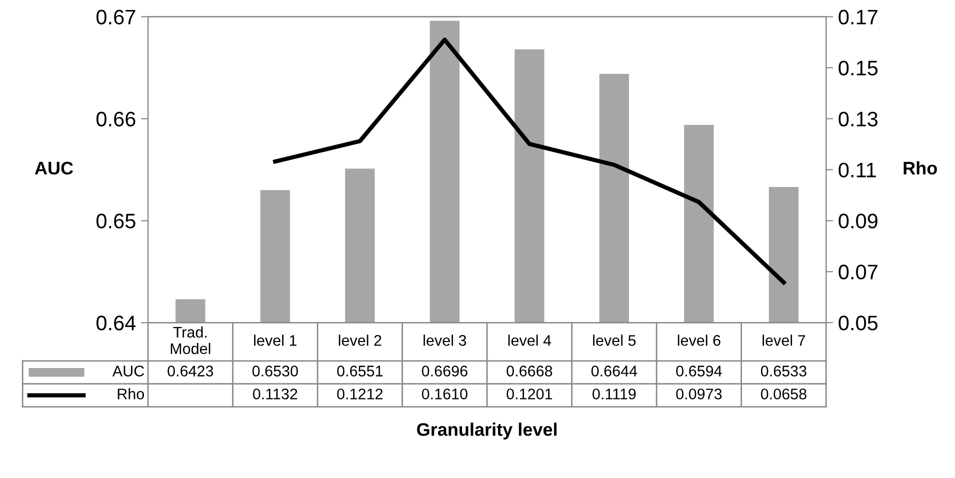 The width and height of the screenshot is (955, 478). I want to click on data-label: 0.1119, so click(614, 394).